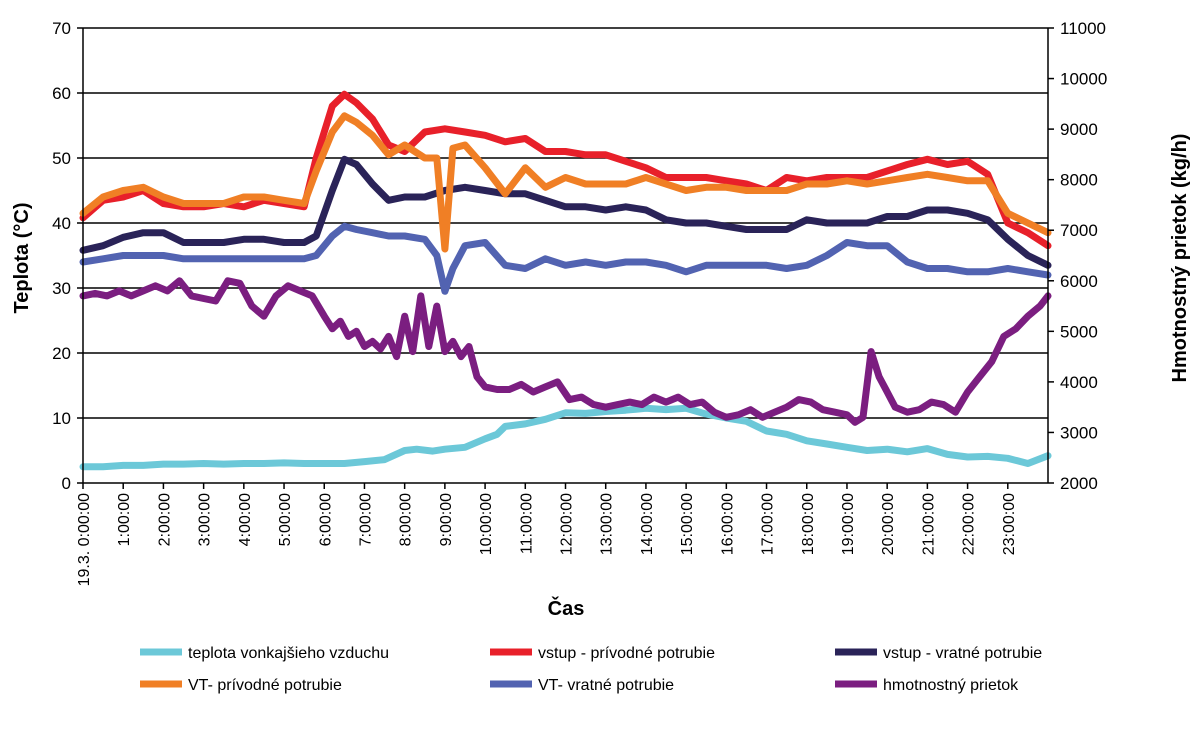 Image resolution: width=1200 pixels, height=730 pixels. Describe the element at coordinates (1079, 281) in the screenshot. I see `y2-tick-label: 6000` at that location.